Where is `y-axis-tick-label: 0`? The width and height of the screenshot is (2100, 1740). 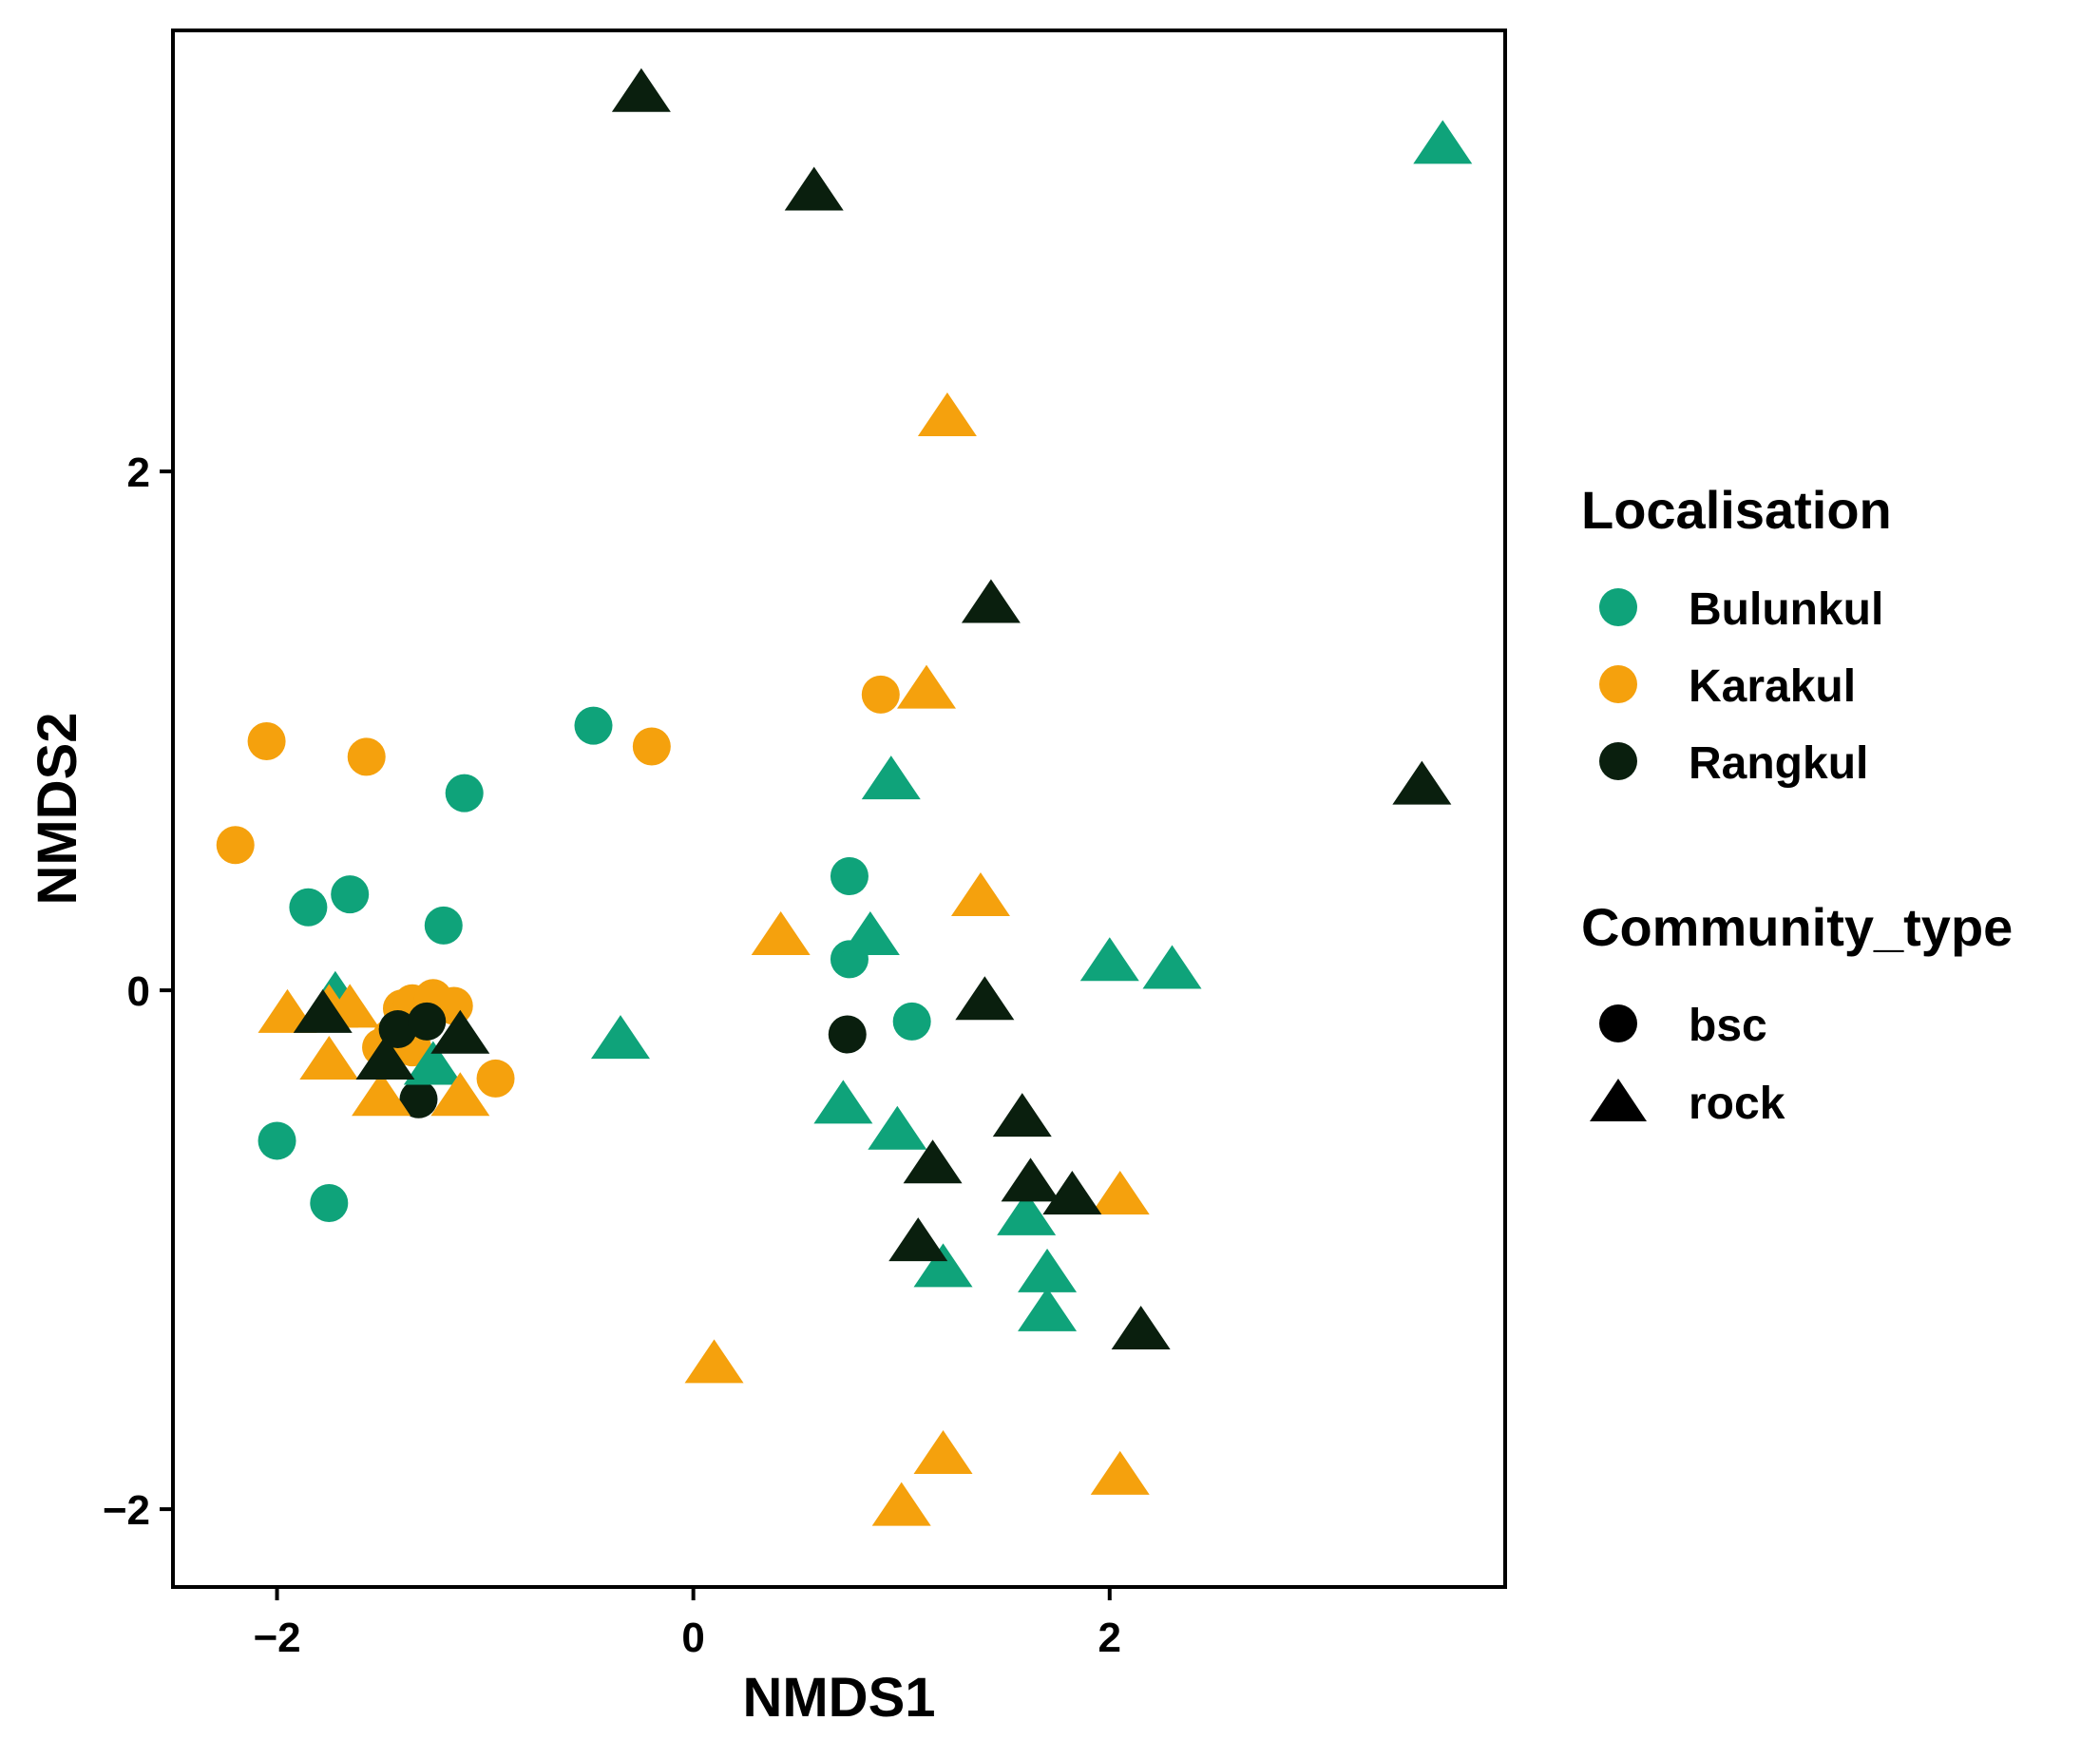
y-axis-tick-label: 0 is located at coordinates (138, 991).